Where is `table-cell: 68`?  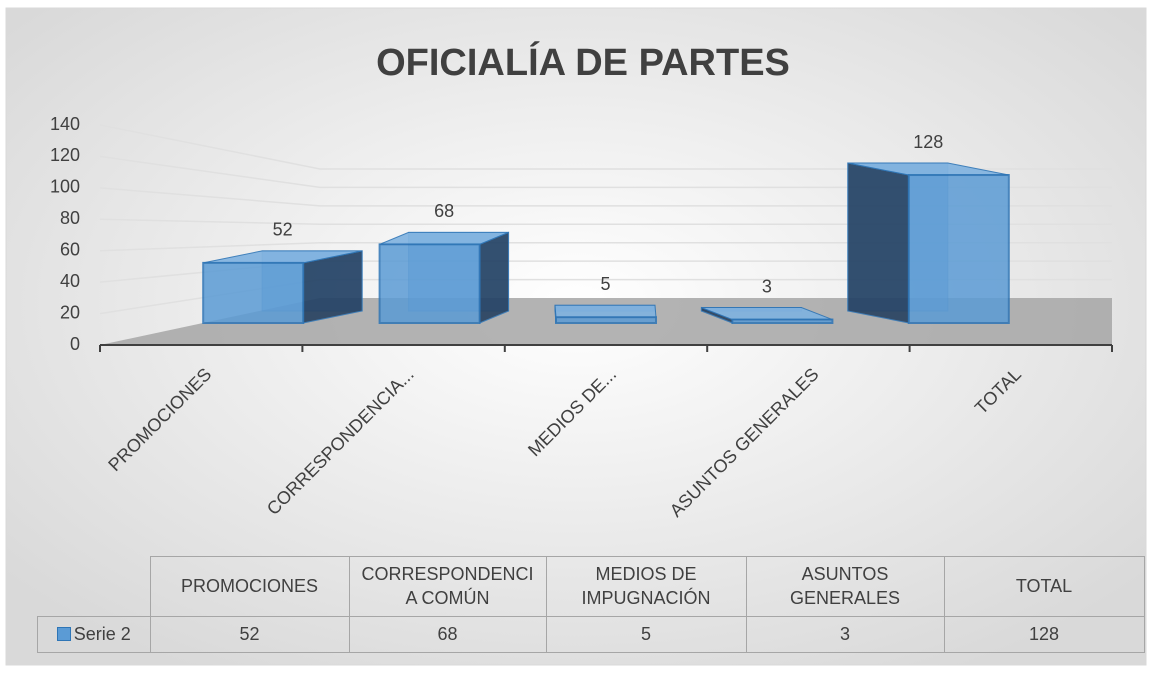 table-cell: 68 is located at coordinates (447, 634).